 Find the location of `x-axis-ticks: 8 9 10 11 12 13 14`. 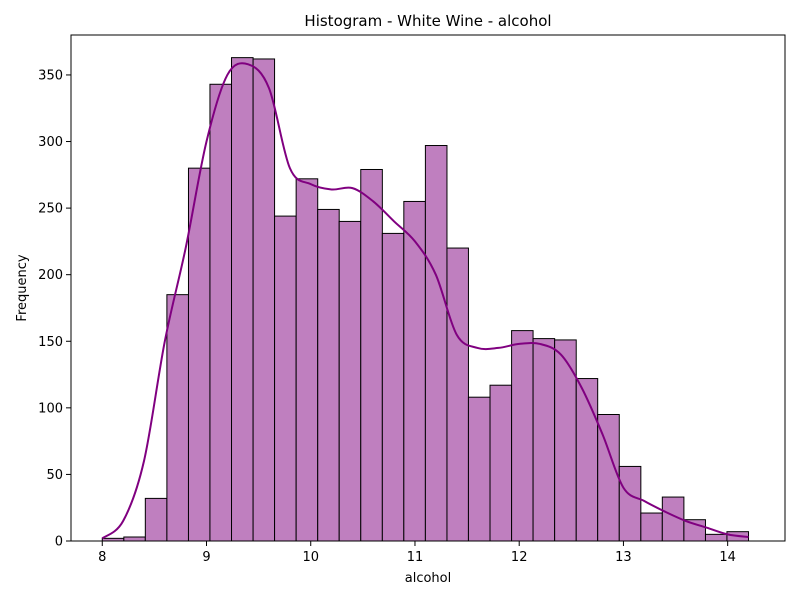

x-axis-ticks: 8 9 10 11 12 13 14 is located at coordinates (417, 553).